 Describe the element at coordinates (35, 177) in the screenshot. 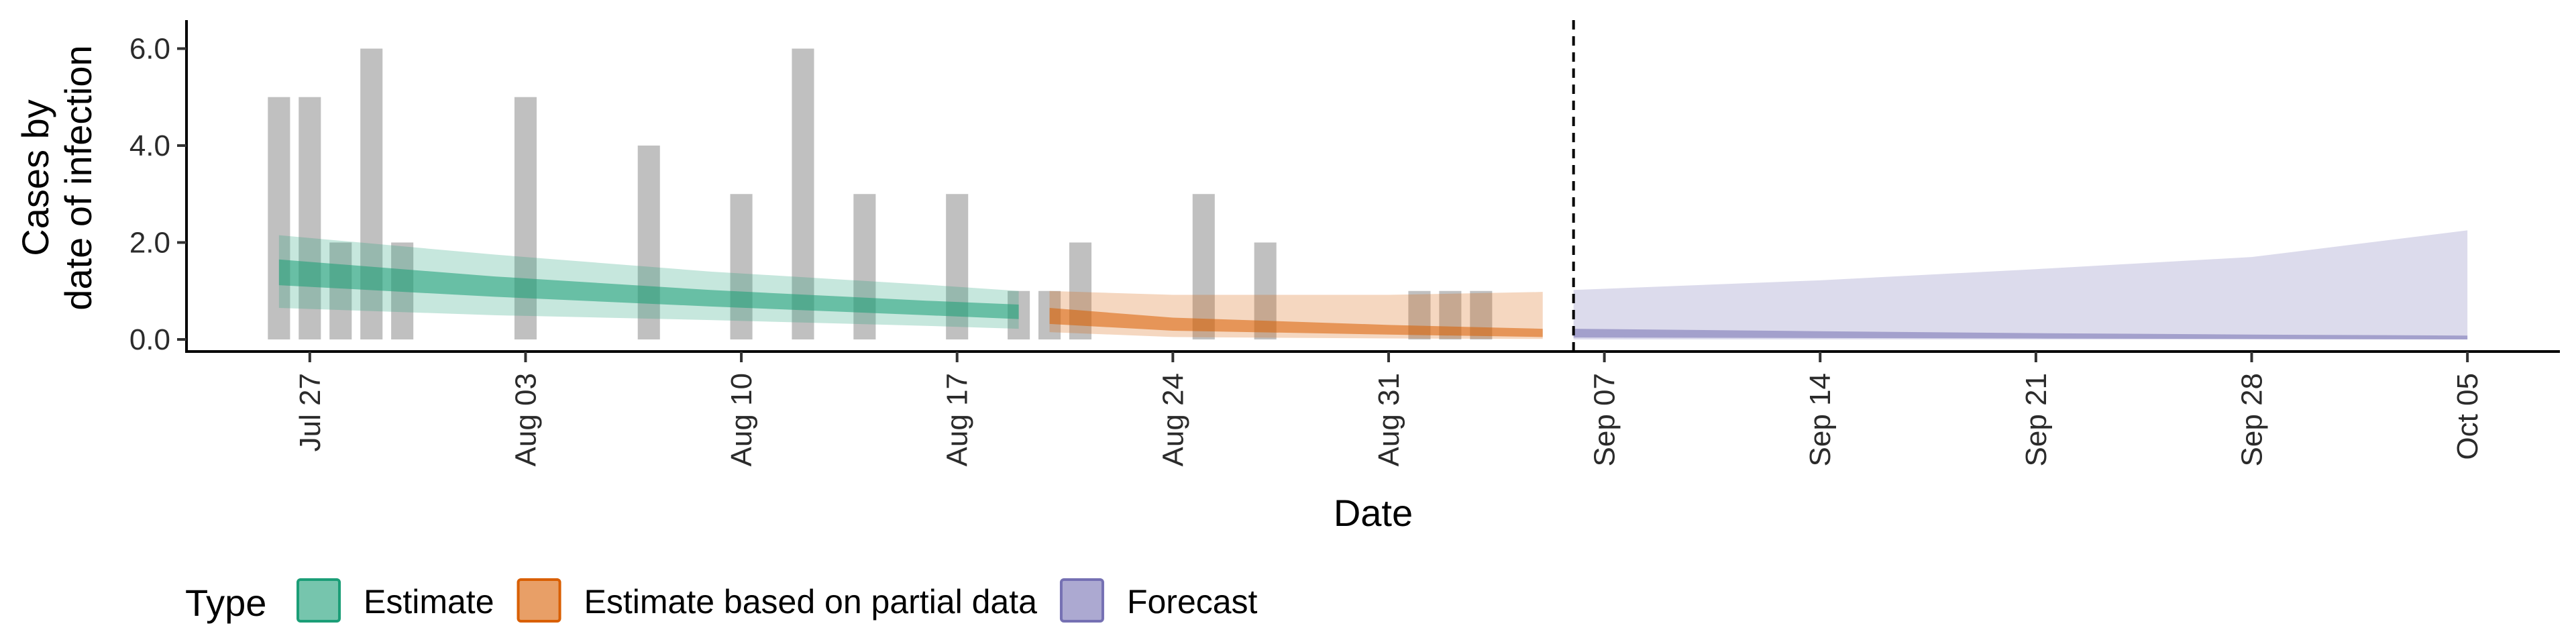

I see `y-axis-title-line-1: Cases by` at that location.